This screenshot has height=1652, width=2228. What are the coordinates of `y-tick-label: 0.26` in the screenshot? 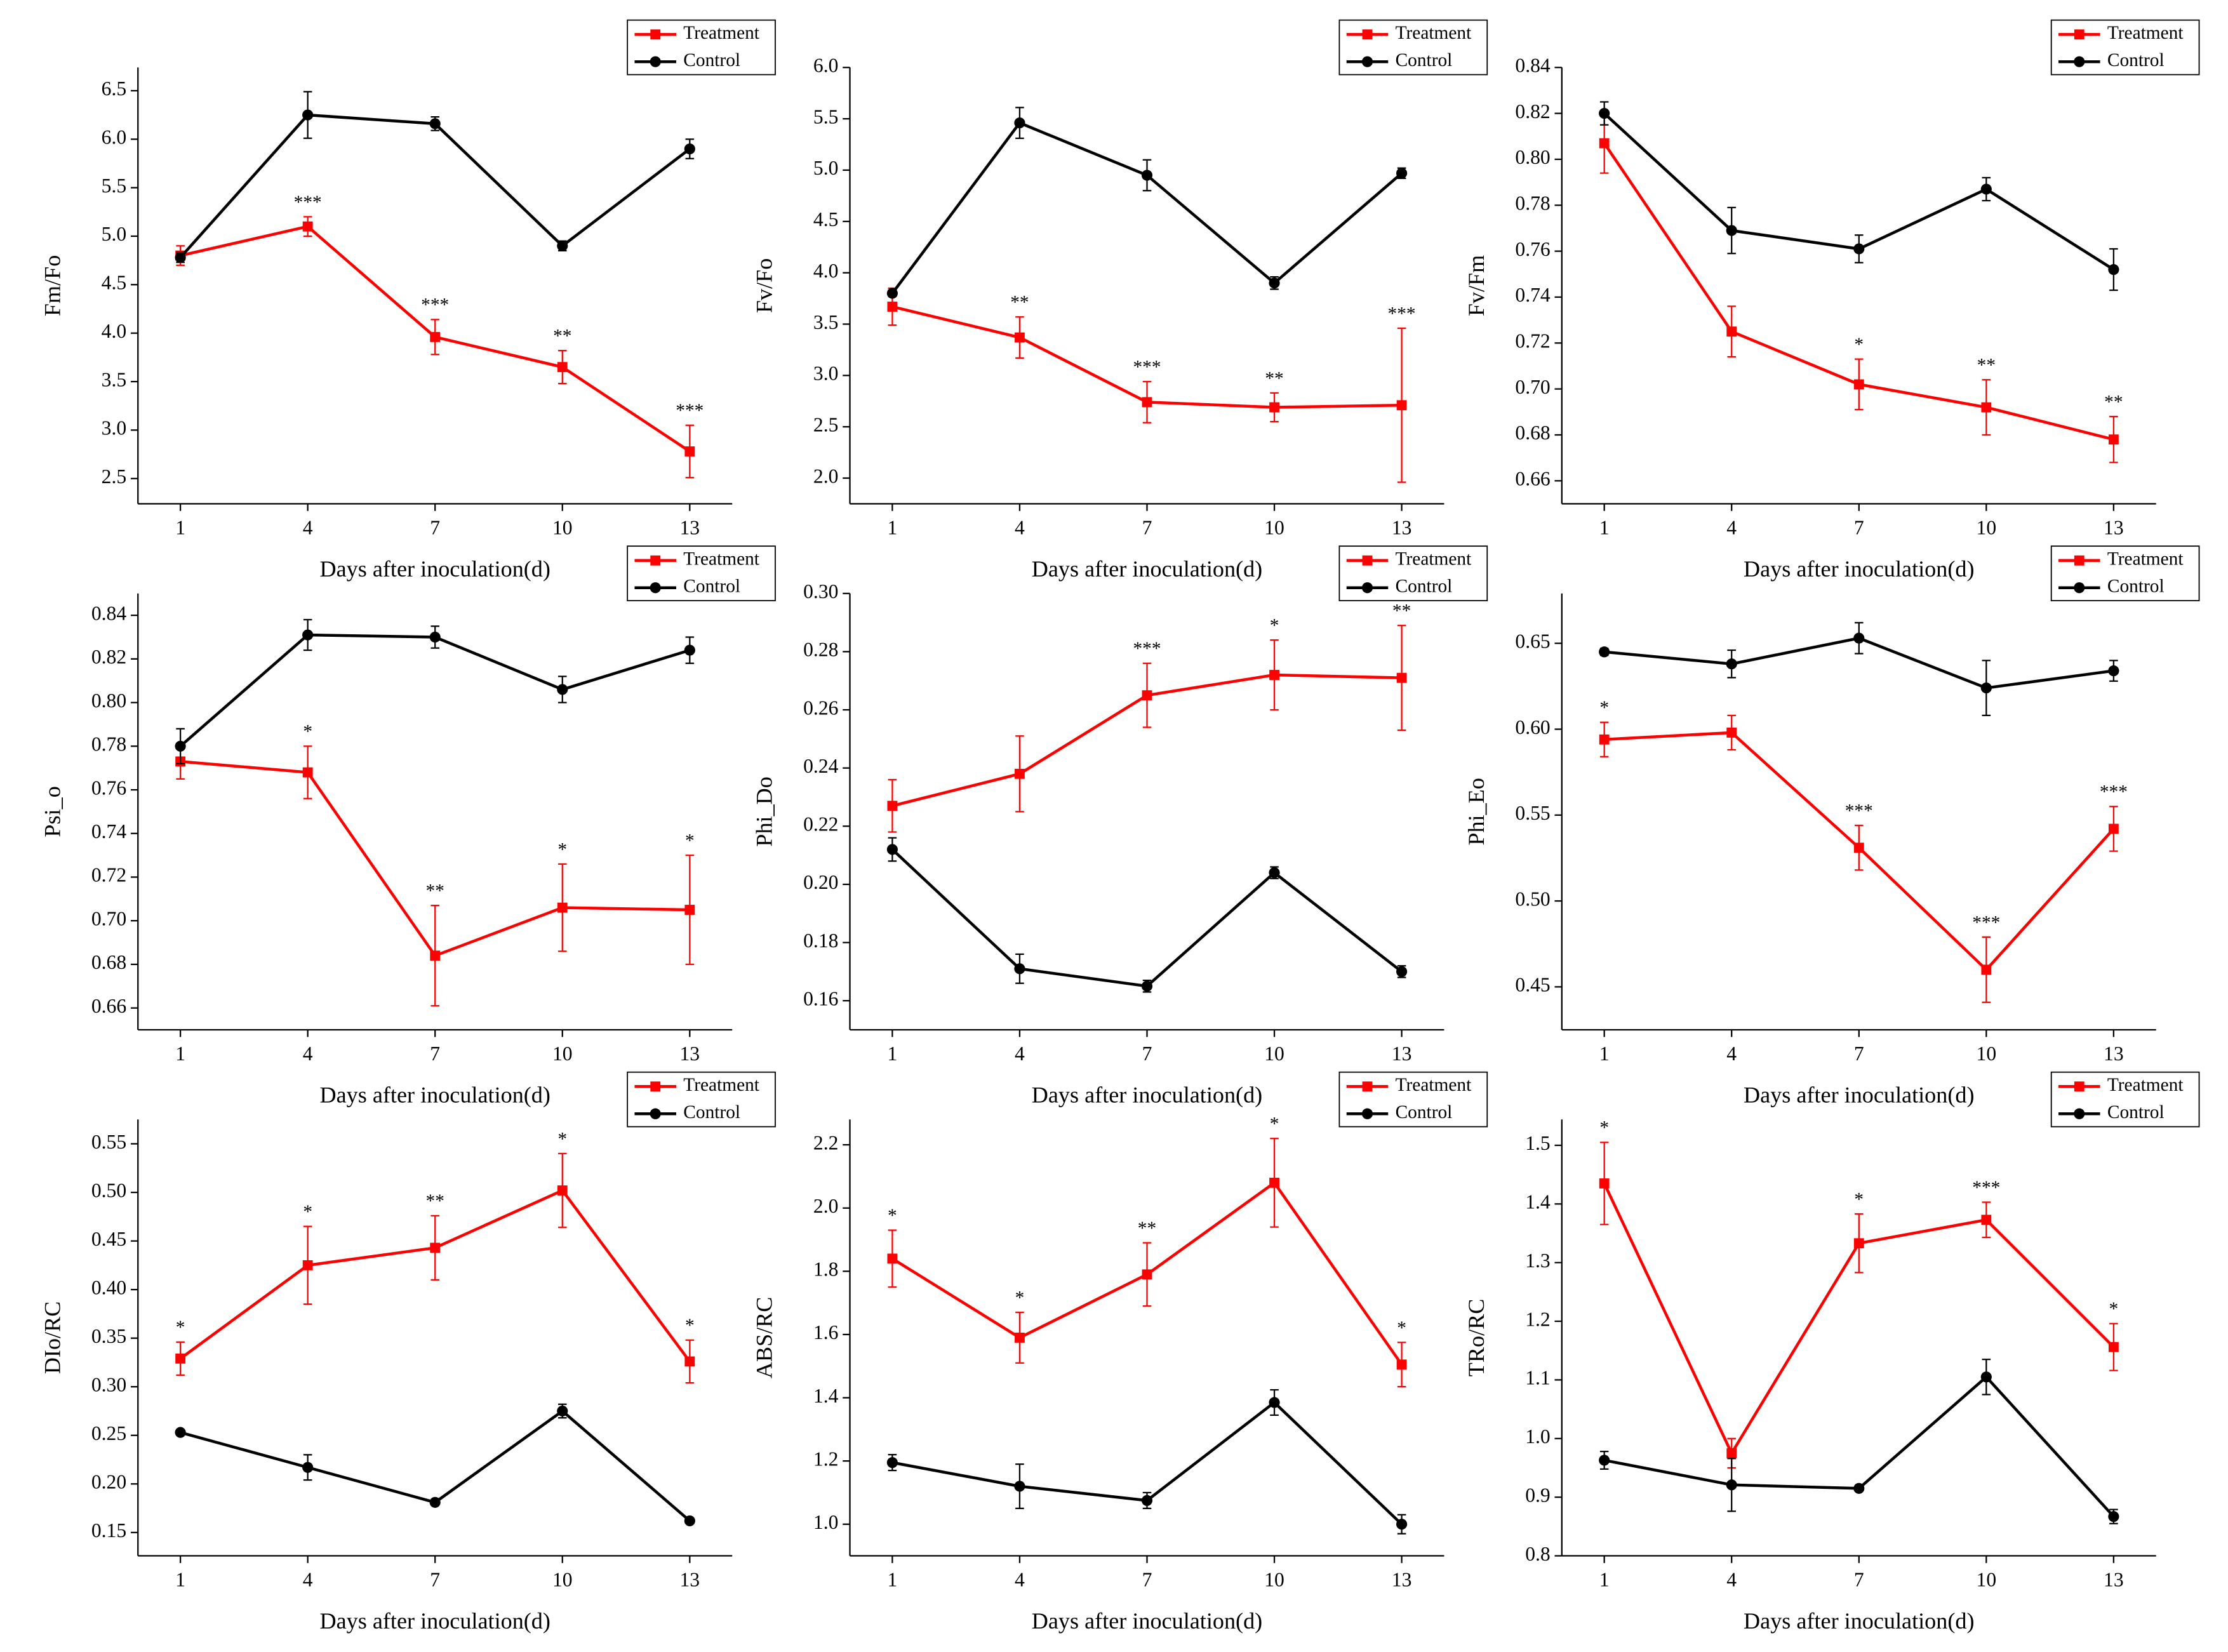 It's located at (821, 707).